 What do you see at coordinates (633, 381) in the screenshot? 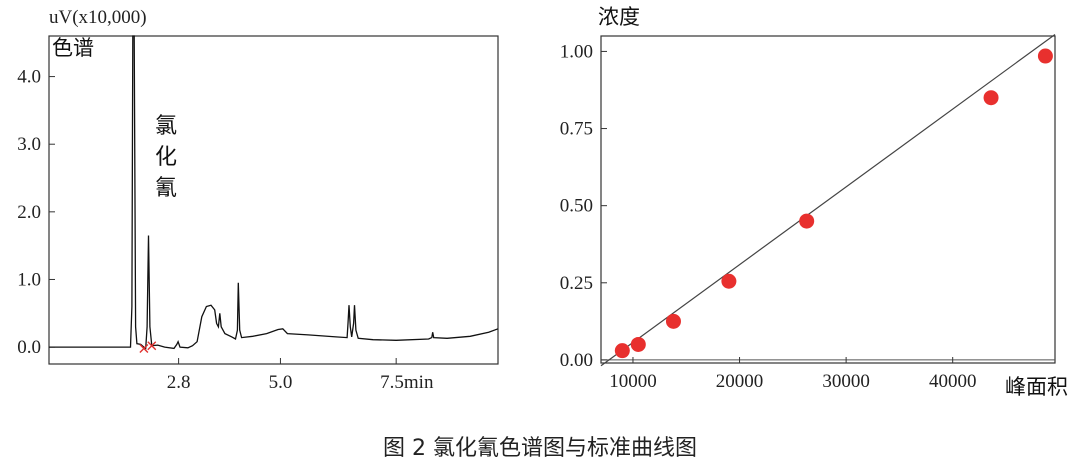
I see `calibration-x-tick-label: 10000` at bounding box center [633, 381].